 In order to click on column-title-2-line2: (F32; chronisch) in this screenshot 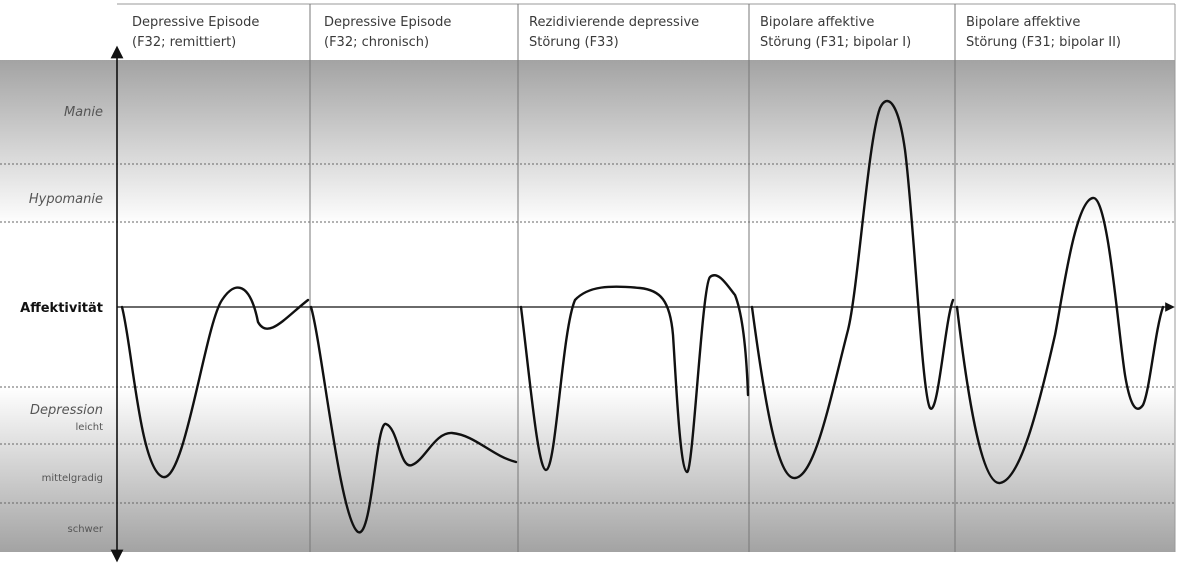, I will do `click(376, 42)`.